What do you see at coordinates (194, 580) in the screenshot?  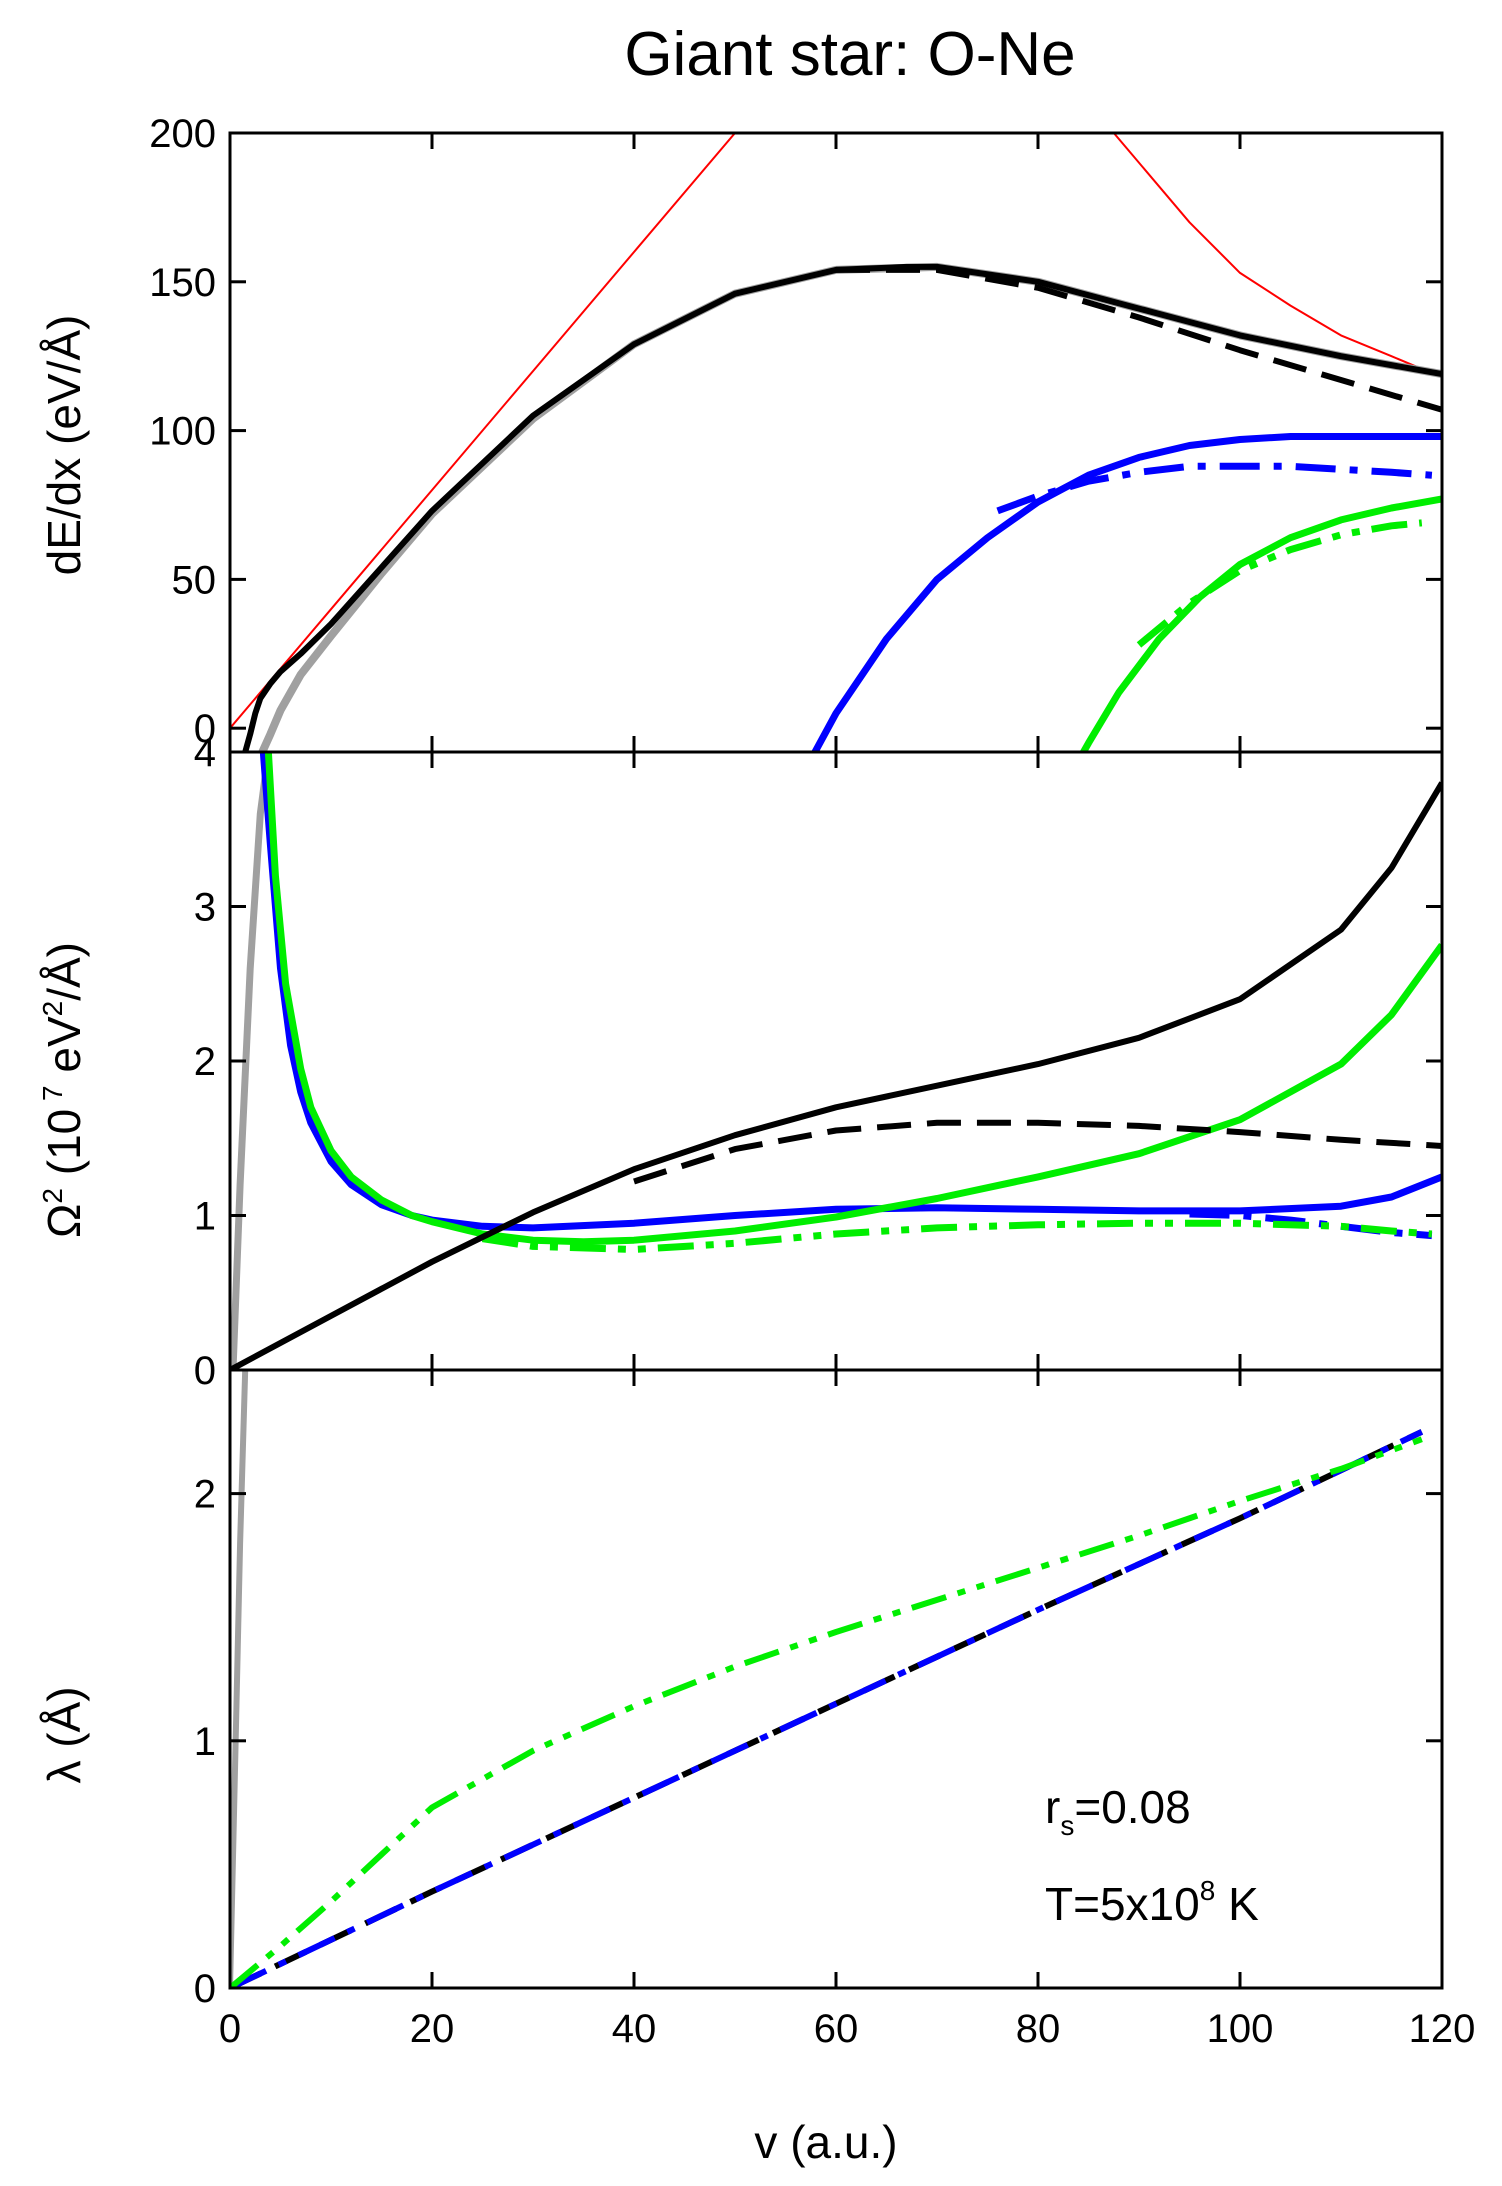 I see `y-tick-label-stopping: 50` at bounding box center [194, 580].